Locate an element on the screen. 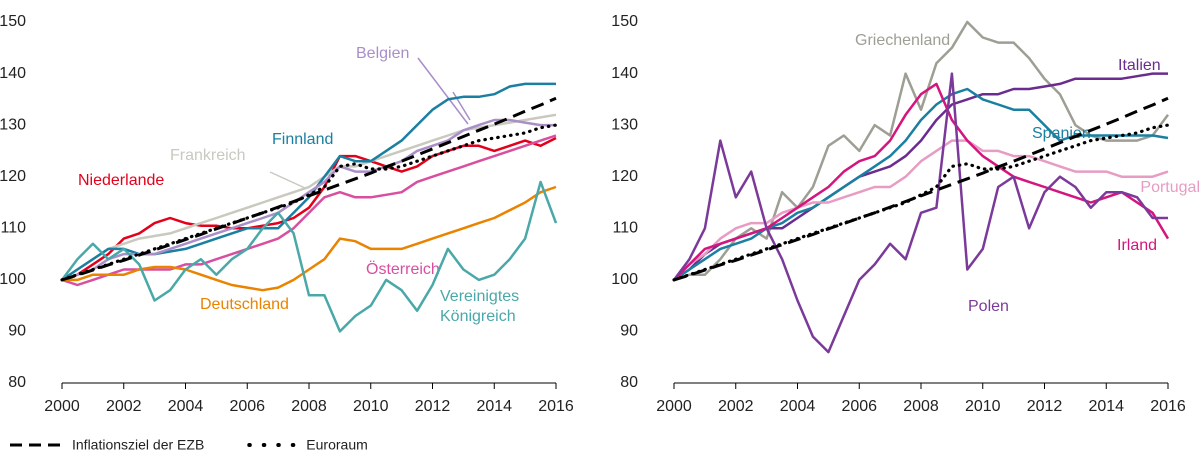 The width and height of the screenshot is (1201, 462). series-label: Deutschland is located at coordinates (244, 304).